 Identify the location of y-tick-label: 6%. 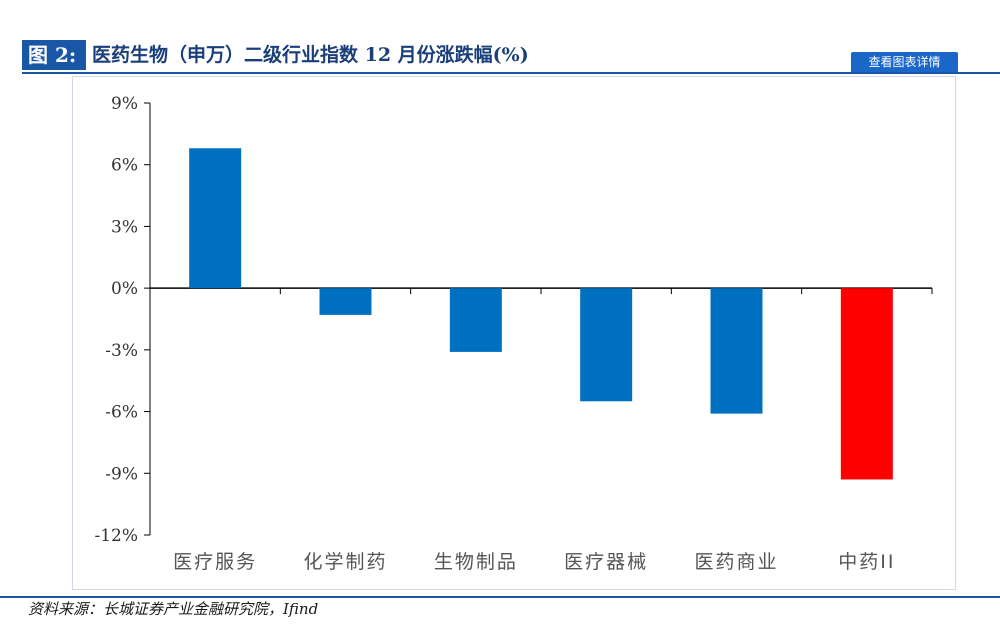
(124, 166).